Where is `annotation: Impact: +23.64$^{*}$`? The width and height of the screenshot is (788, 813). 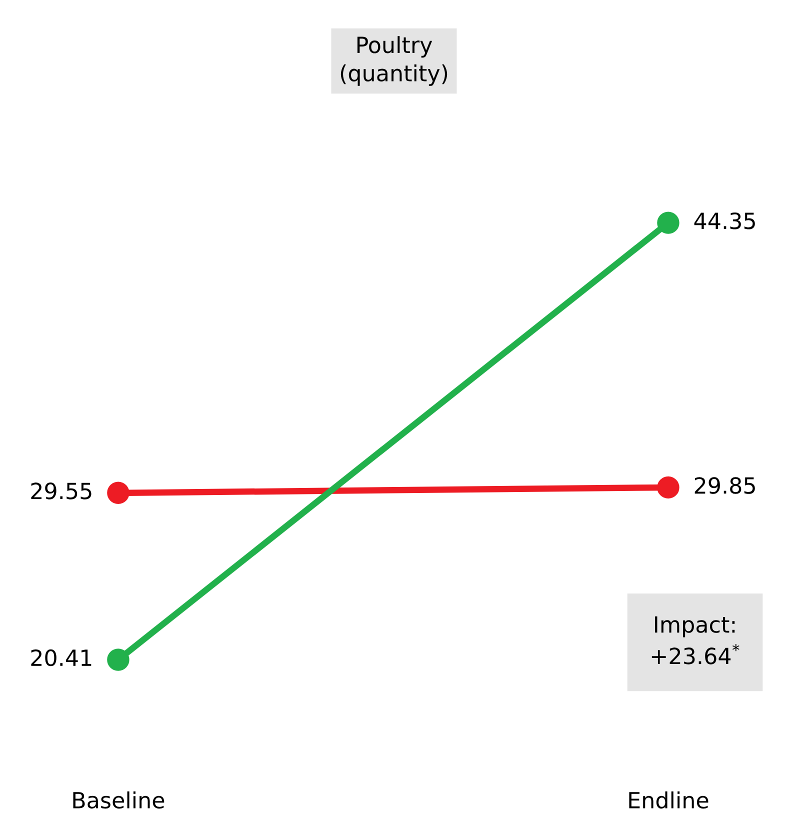
annotation: Impact: +23.64$^{*}$ is located at coordinates (696, 640).